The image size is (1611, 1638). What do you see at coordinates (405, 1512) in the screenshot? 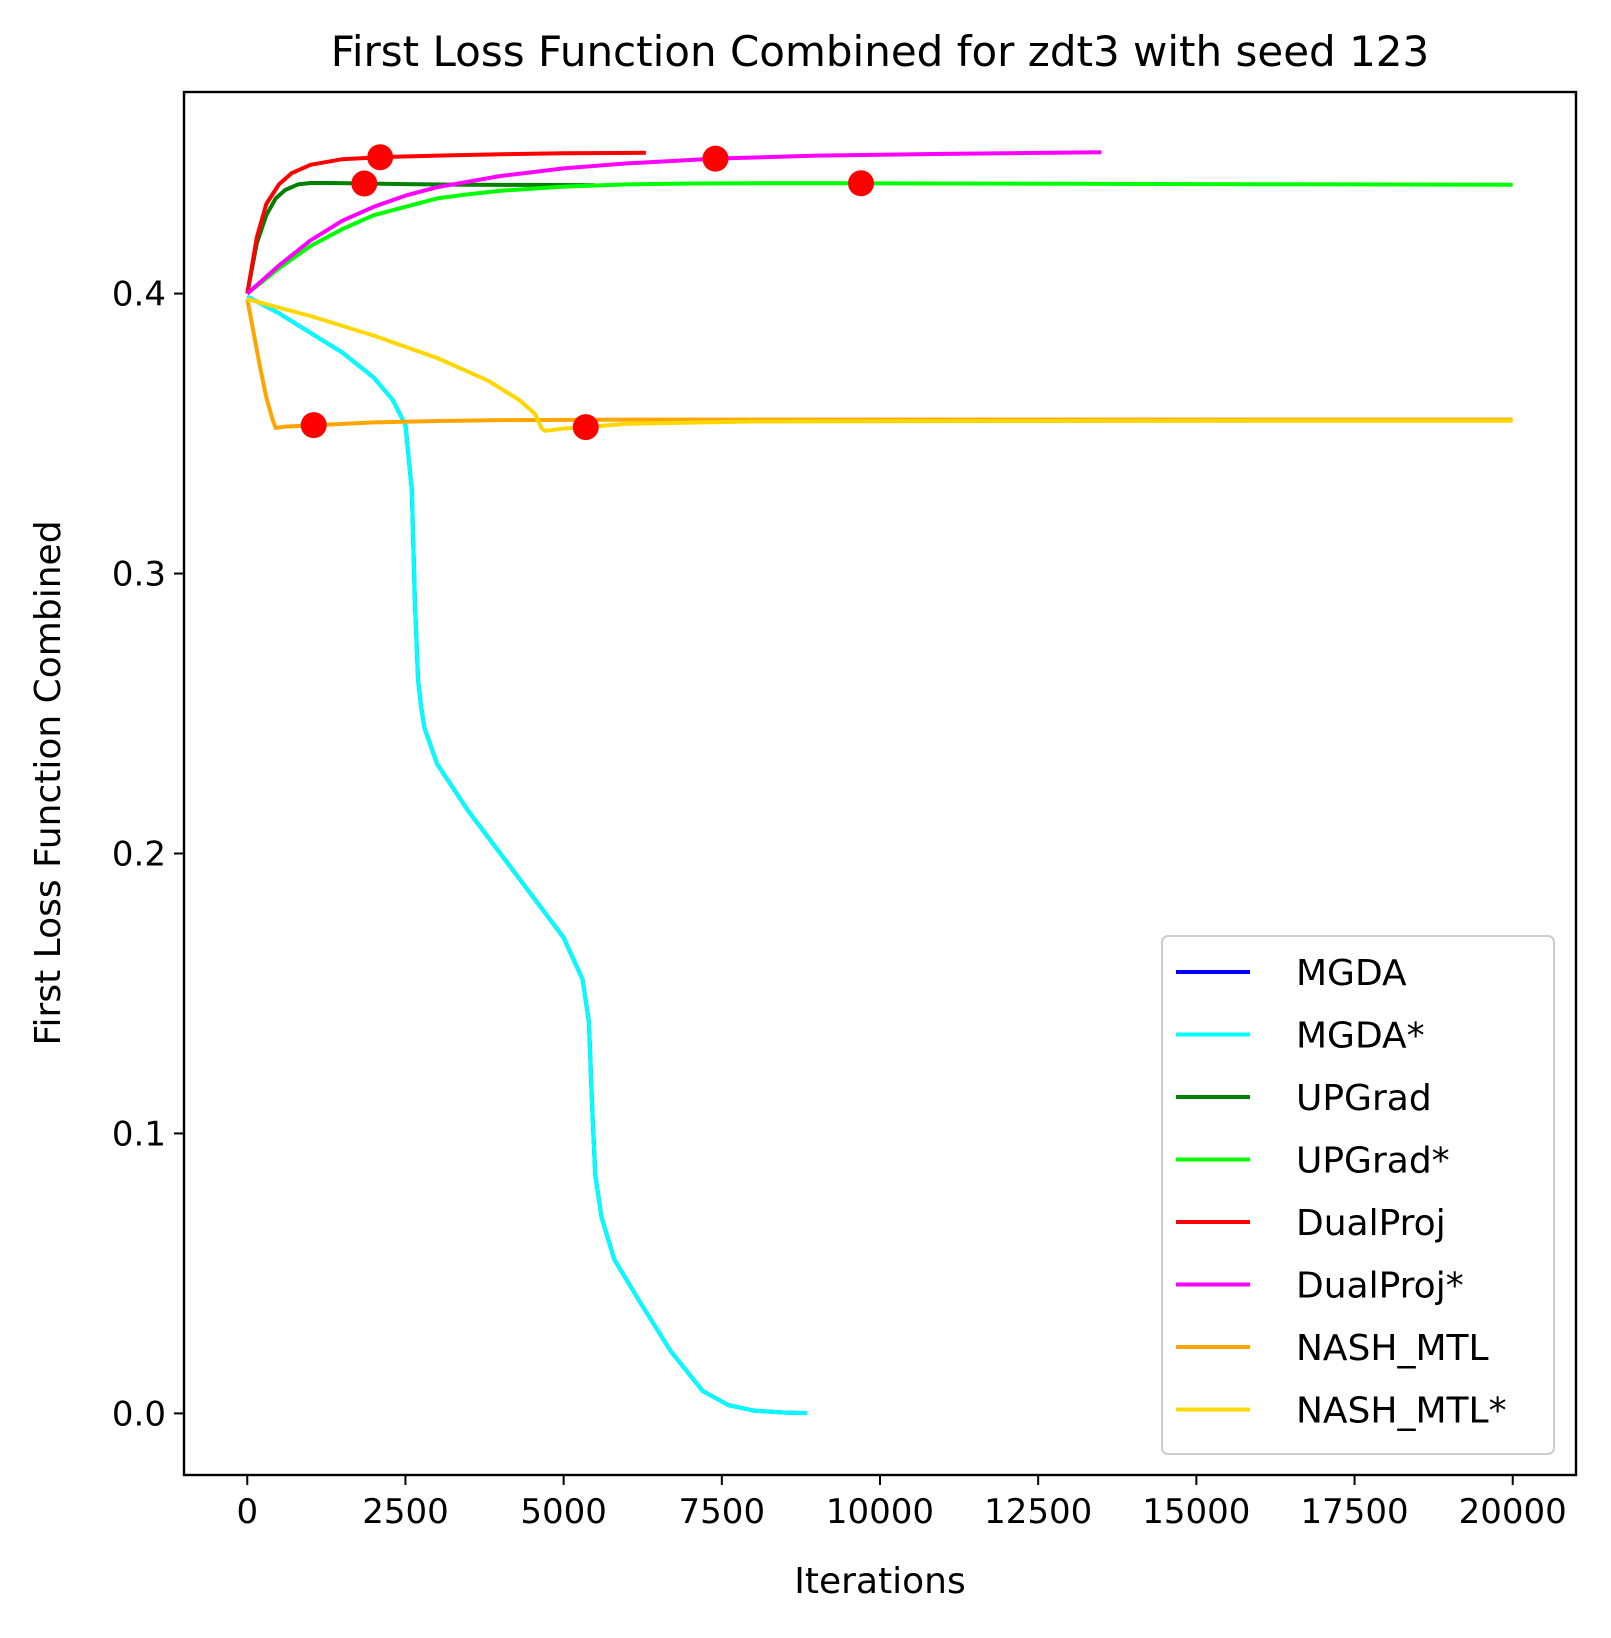
I see `x-tick-label: 2500` at bounding box center [405, 1512].